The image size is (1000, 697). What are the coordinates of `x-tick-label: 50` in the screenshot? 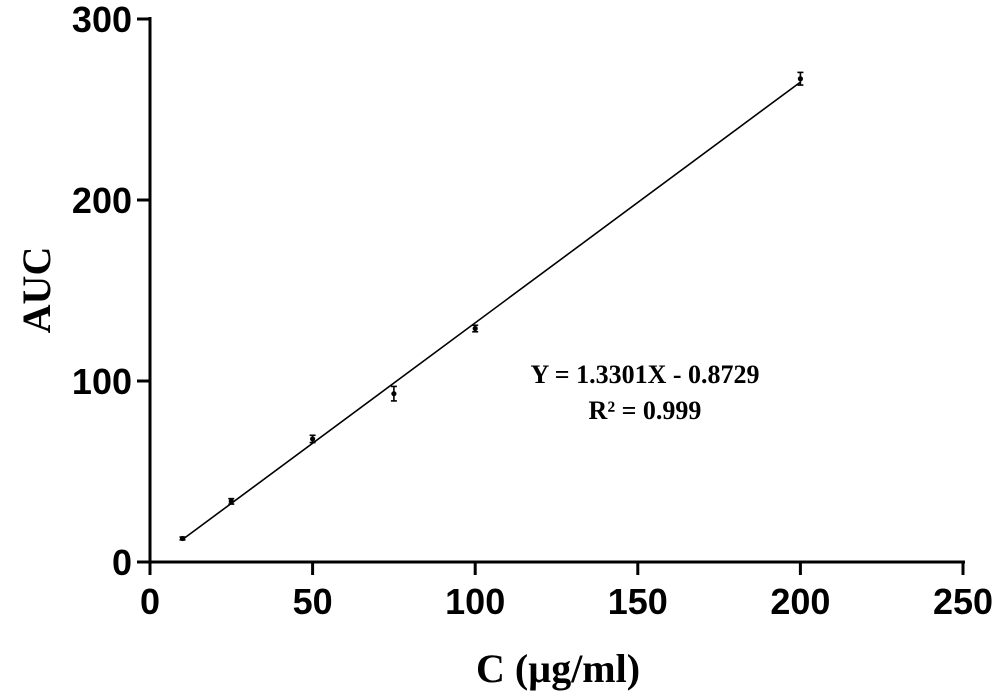 It's located at (313, 601).